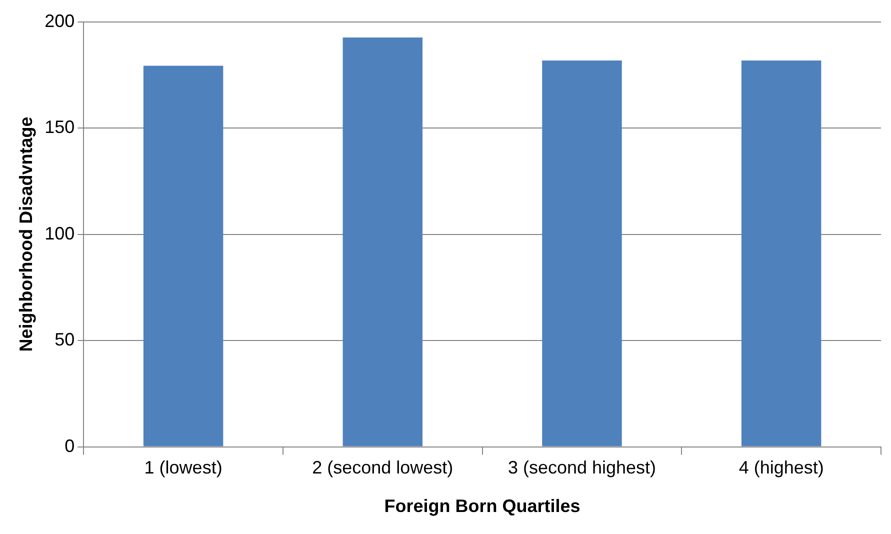 The image size is (891, 534). I want to click on x-tick-label: 2 (second lowest), so click(383, 468).